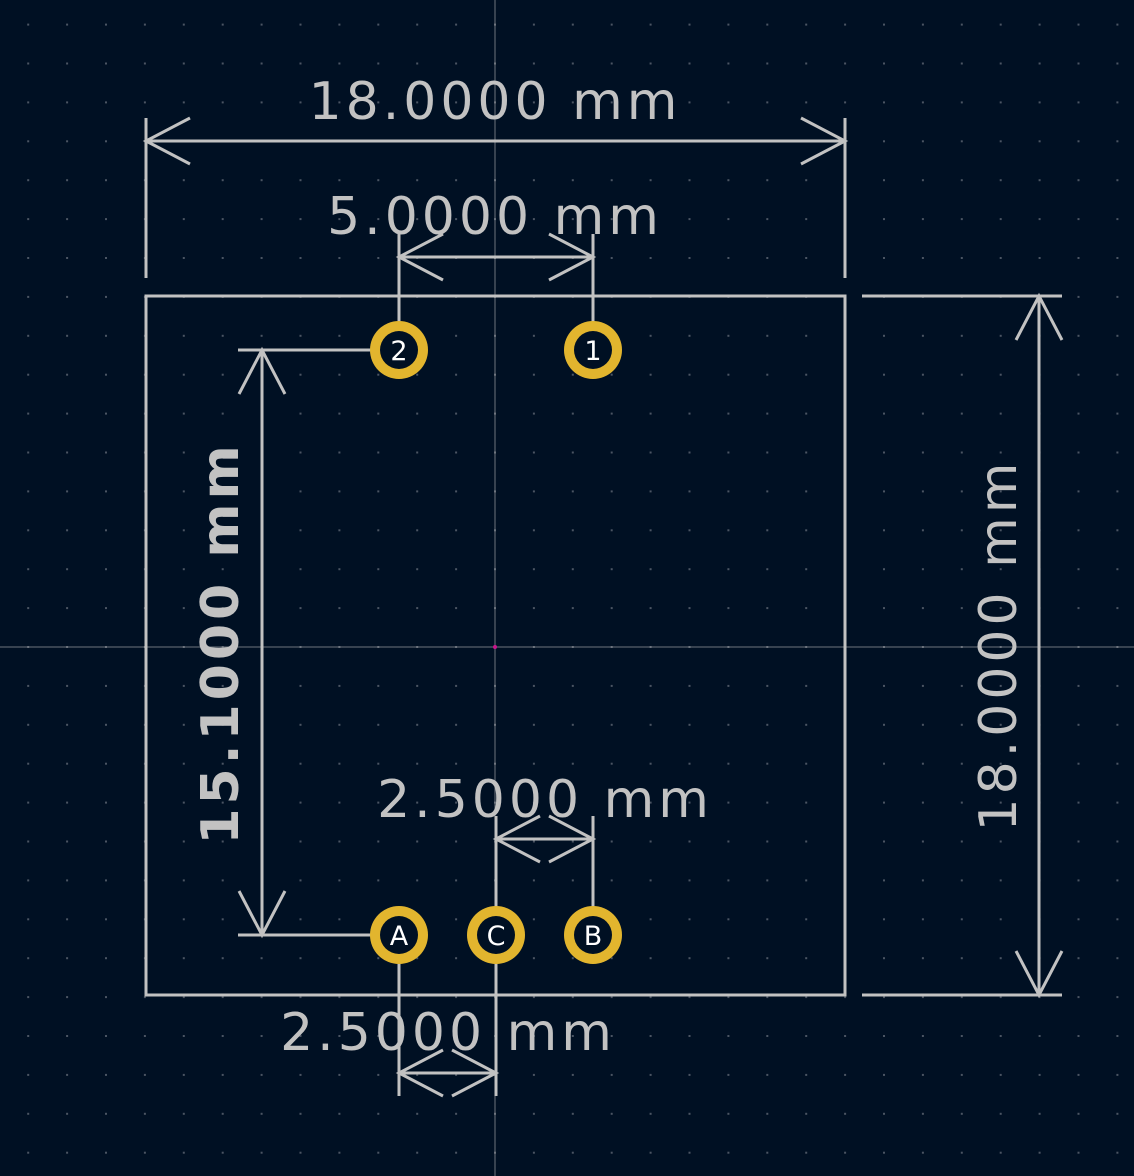 This screenshot has width=1134, height=1176. I want to click on pad-2: 2, so click(399, 350).